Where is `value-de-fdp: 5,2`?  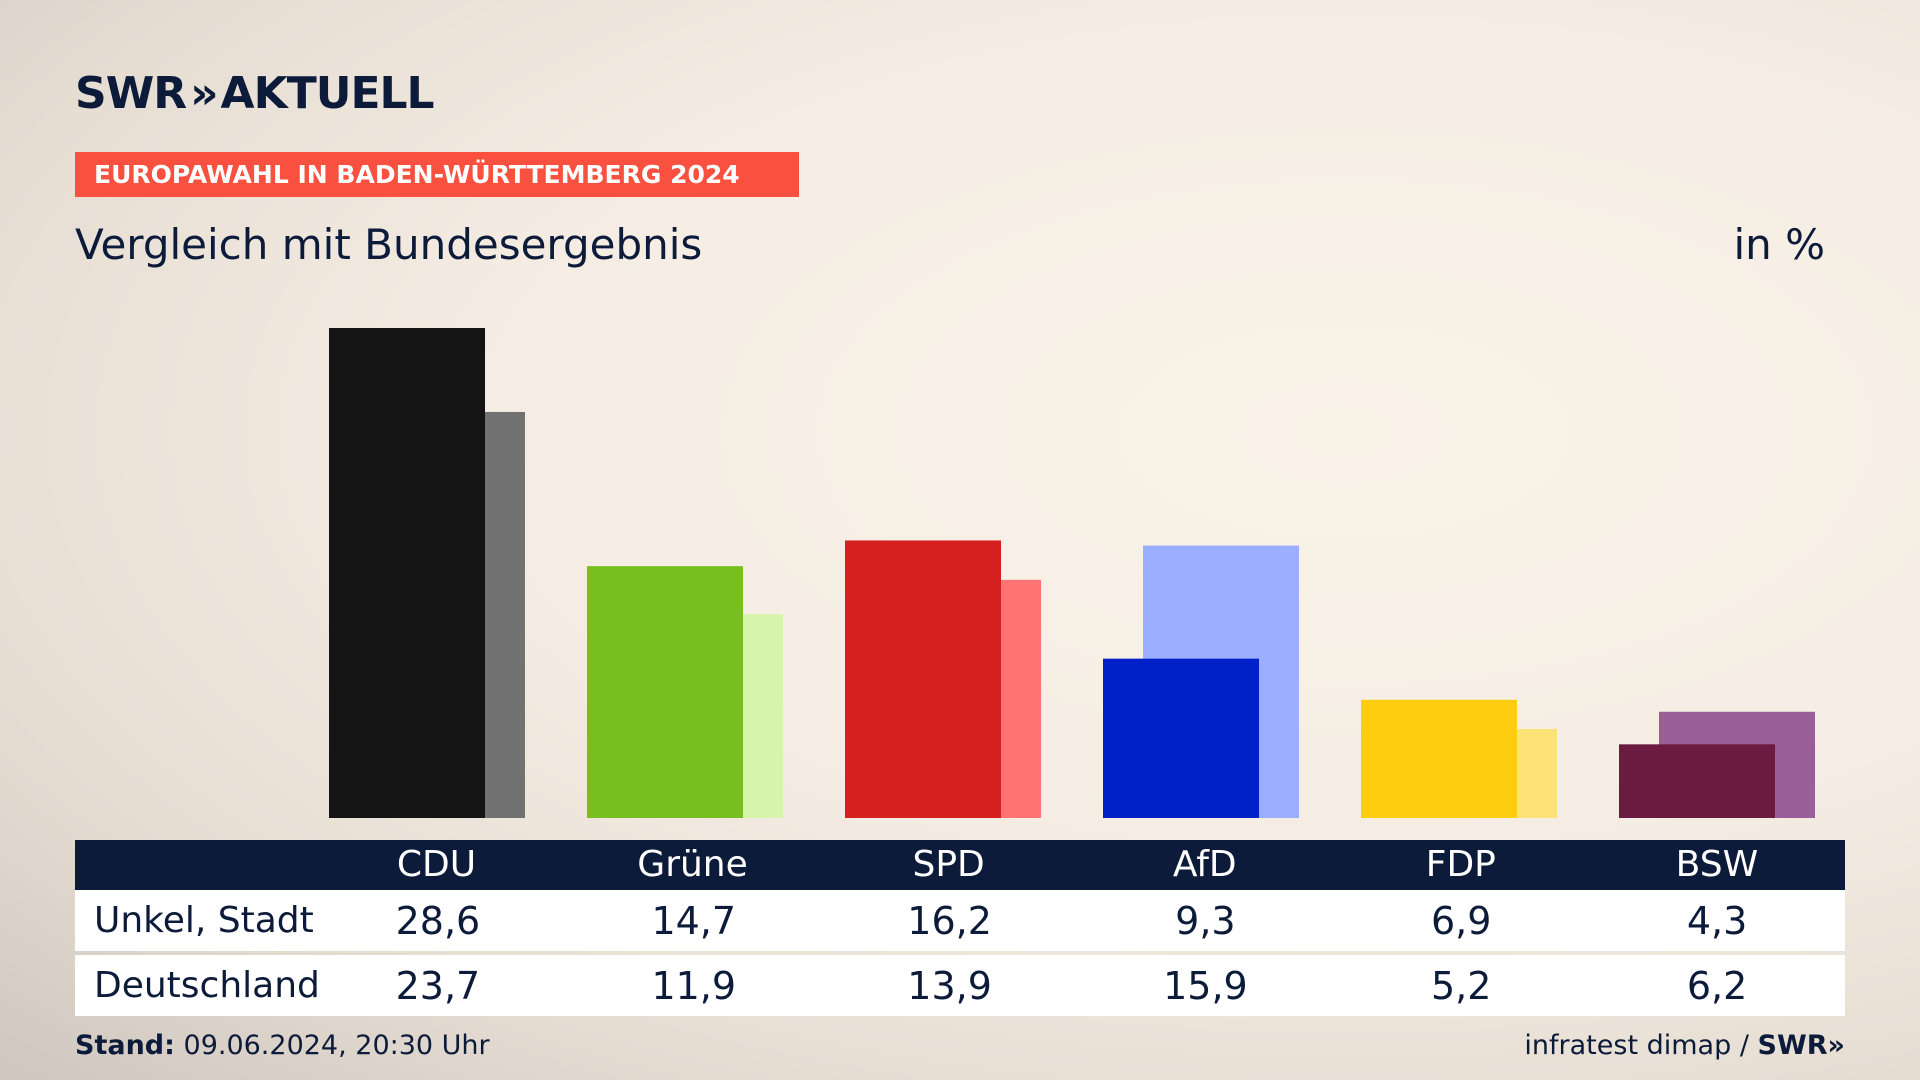 value-de-fdp: 5,2 is located at coordinates (1461, 985).